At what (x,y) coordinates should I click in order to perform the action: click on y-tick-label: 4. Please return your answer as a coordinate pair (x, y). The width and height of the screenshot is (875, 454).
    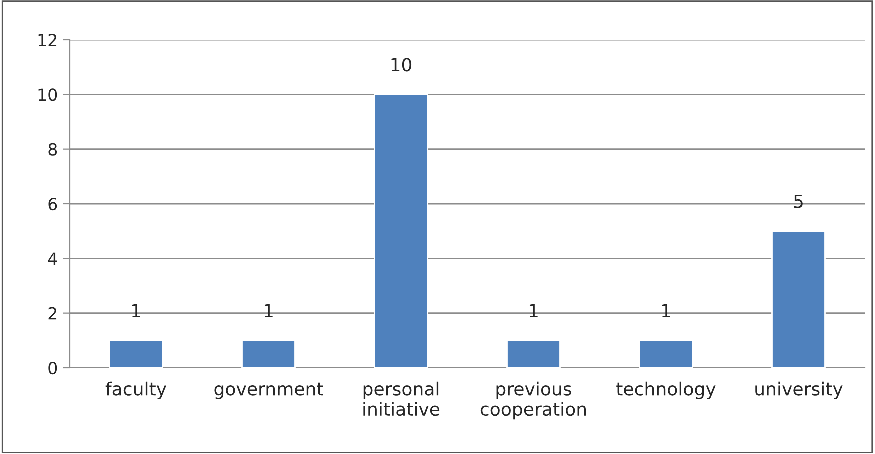
    Looking at the image, I should click on (53, 258).